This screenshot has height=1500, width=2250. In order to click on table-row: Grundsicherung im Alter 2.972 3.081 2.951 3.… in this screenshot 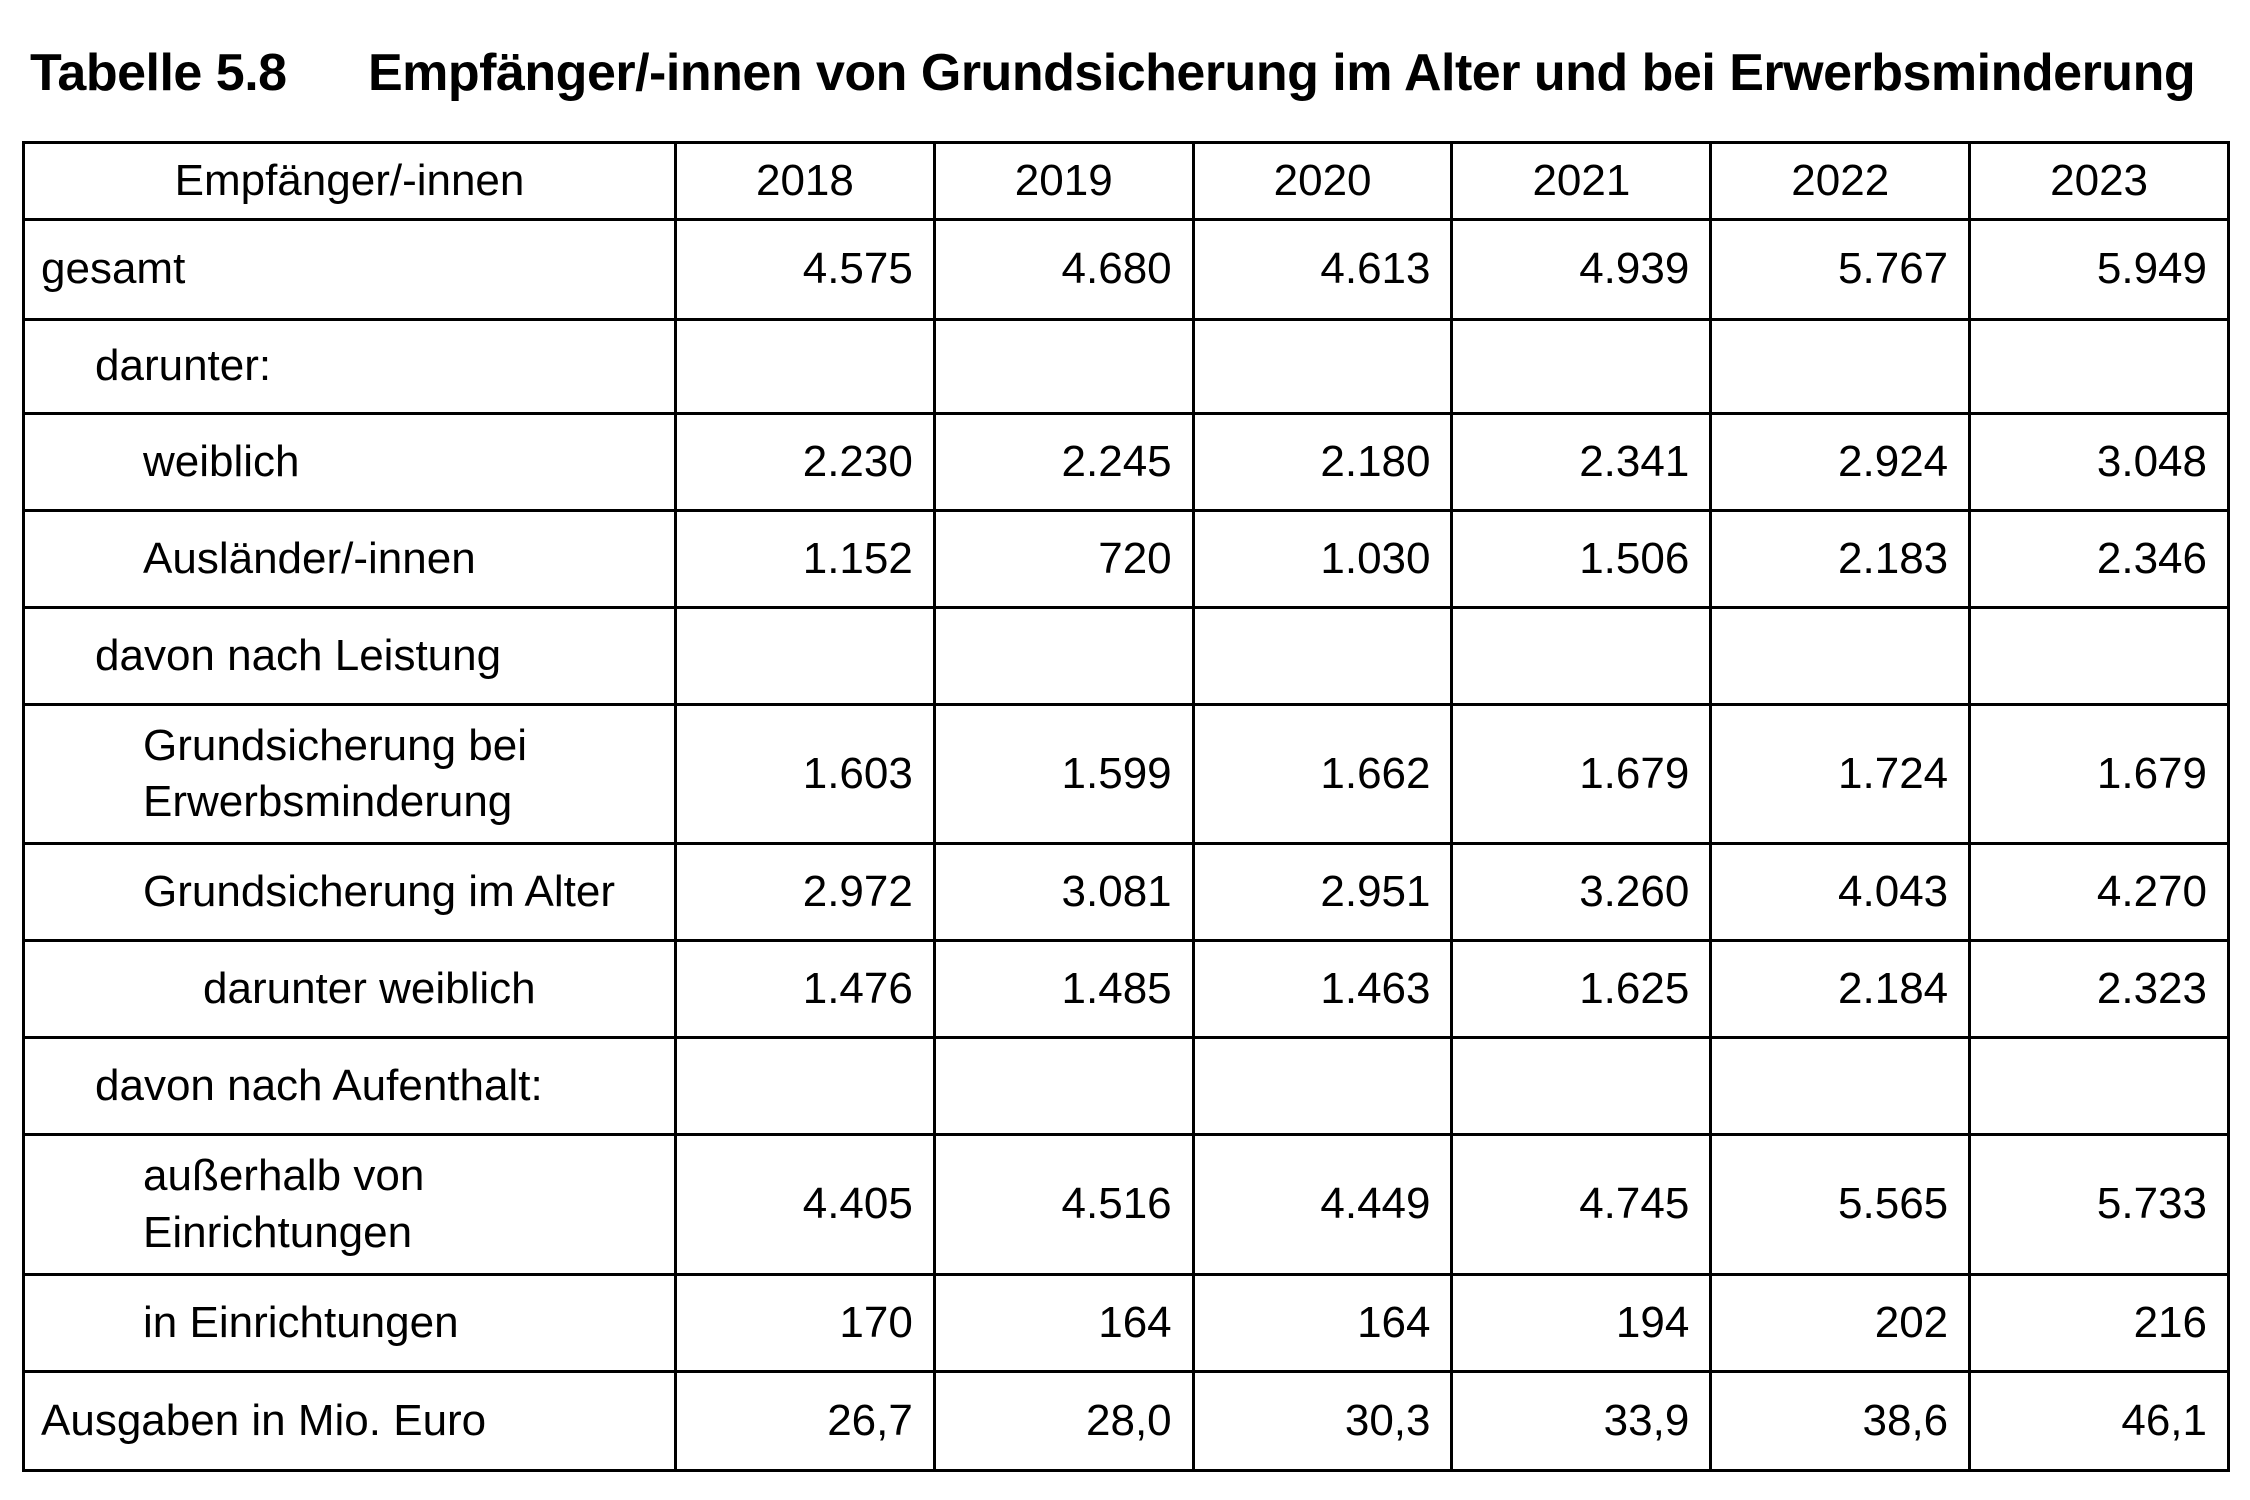, I will do `click(1126, 892)`.